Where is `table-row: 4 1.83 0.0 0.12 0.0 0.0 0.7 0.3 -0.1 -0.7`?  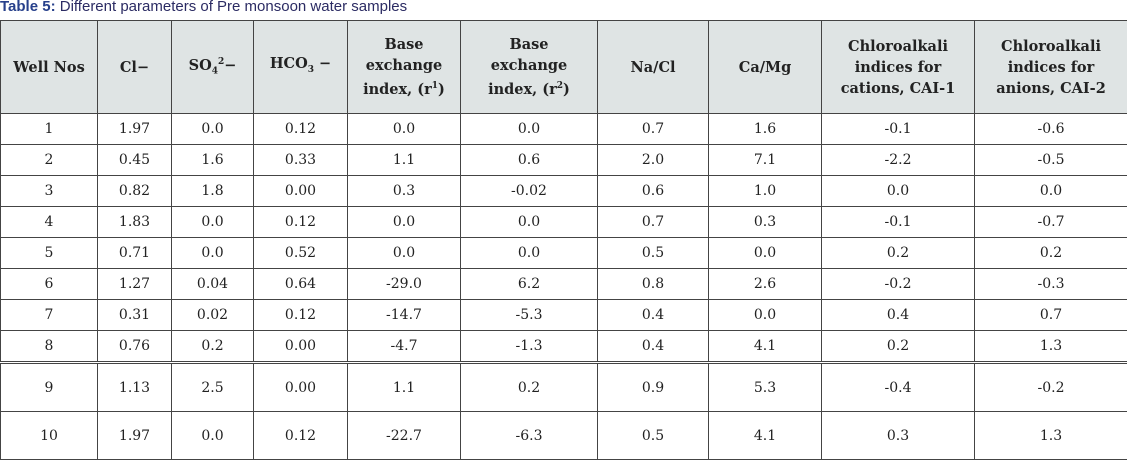
table-row: 4 1.83 0.0 0.12 0.0 0.0 0.7 0.3 -0.1 -0.7 is located at coordinates (563, 222).